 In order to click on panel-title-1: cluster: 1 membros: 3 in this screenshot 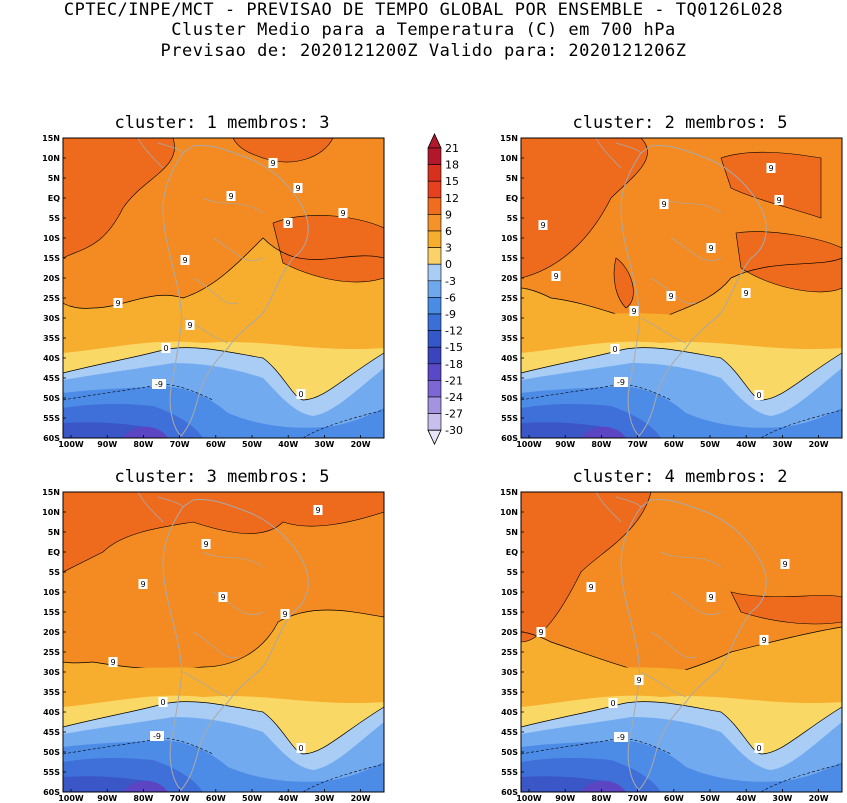, I will do `click(222, 123)`.